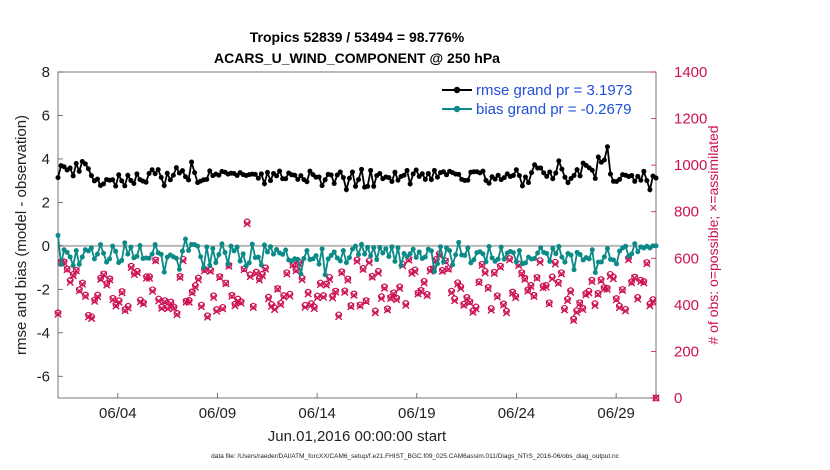  Describe the element at coordinates (686, 351) in the screenshot. I see `y-right-tick-label: 200` at that location.